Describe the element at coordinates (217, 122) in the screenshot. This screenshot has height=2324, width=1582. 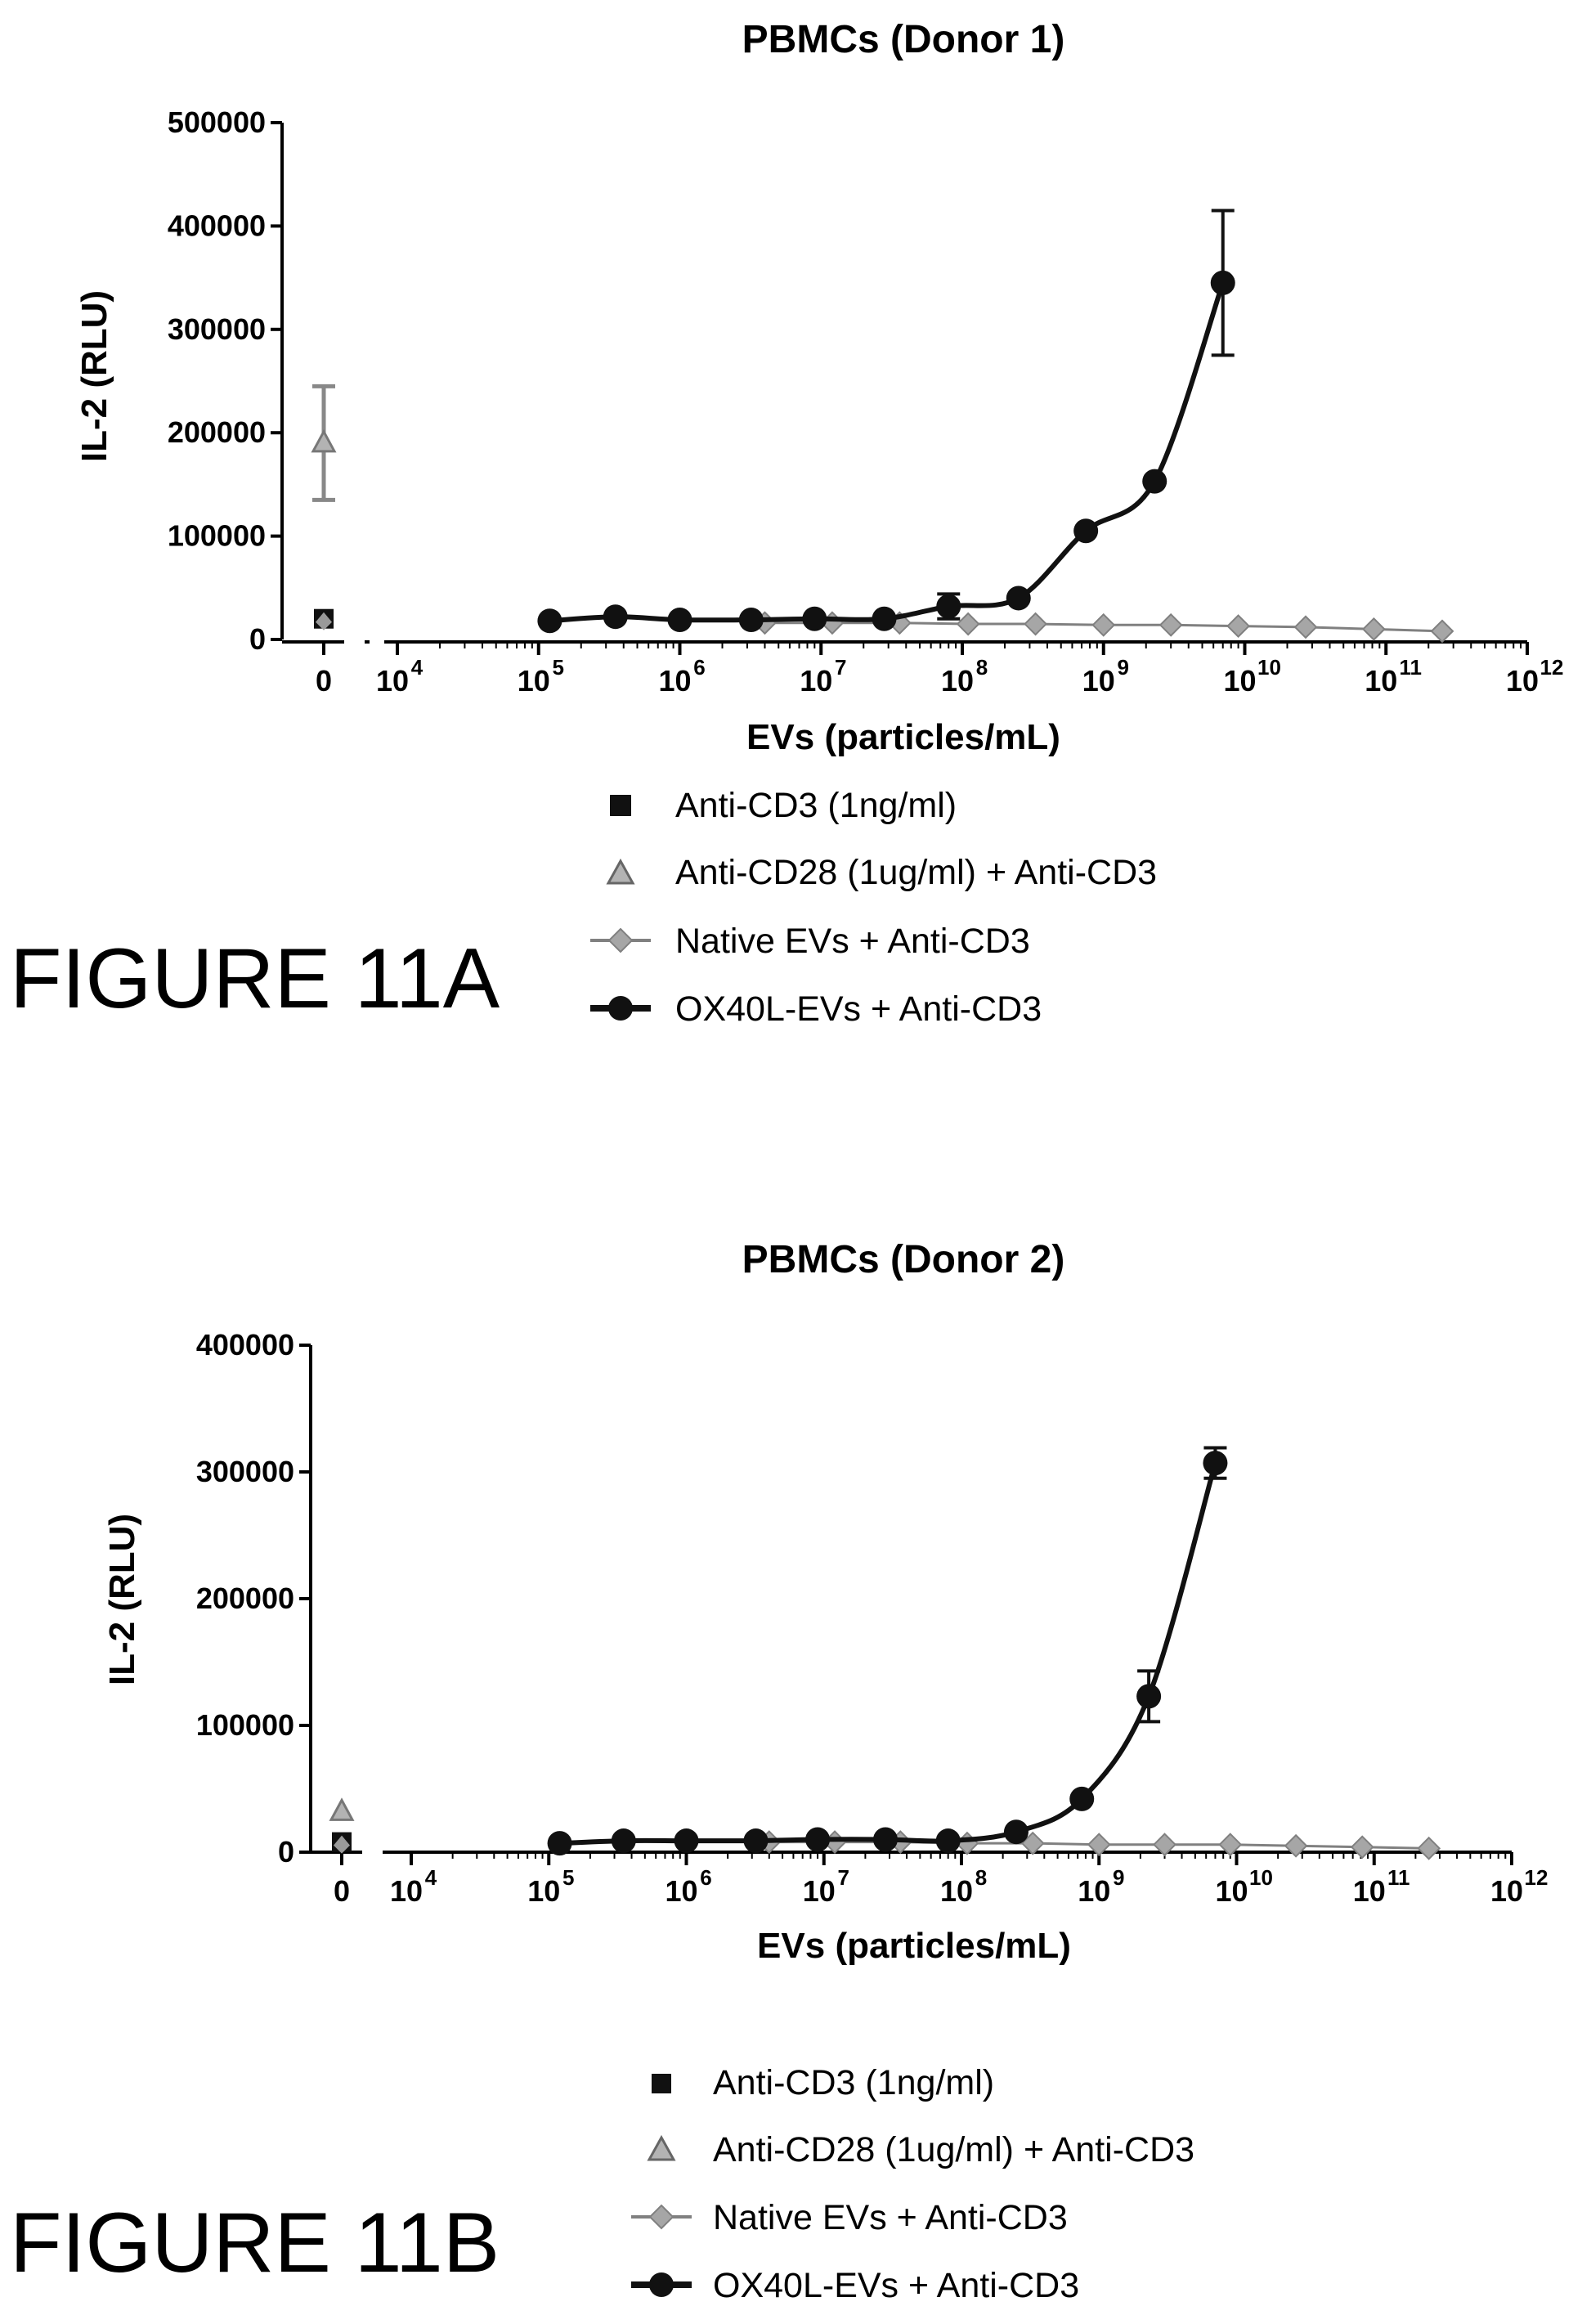
I see `y-tick-label: 500000` at that location.